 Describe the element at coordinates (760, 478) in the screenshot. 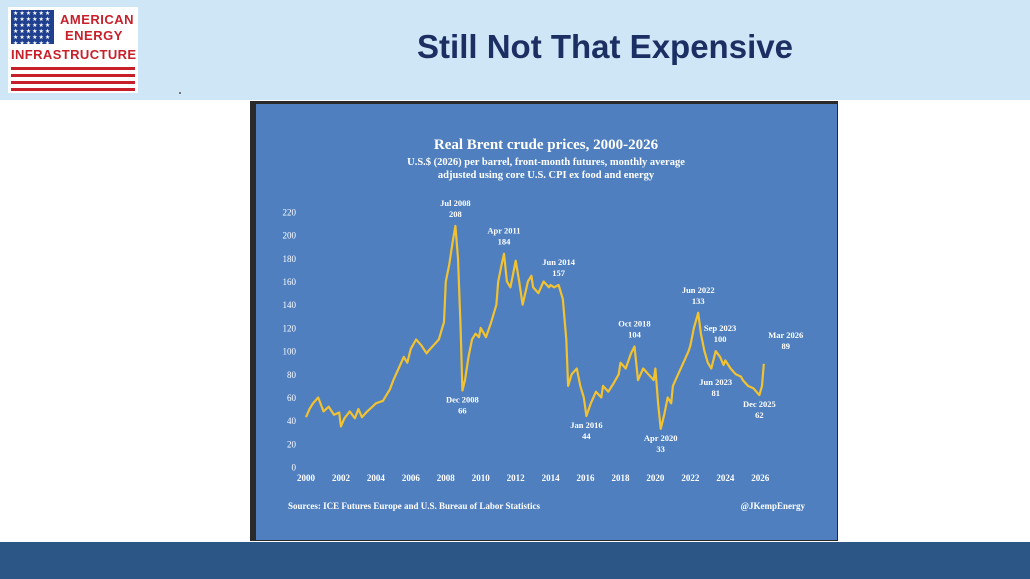

I see `x-tick-label: 2026` at that location.